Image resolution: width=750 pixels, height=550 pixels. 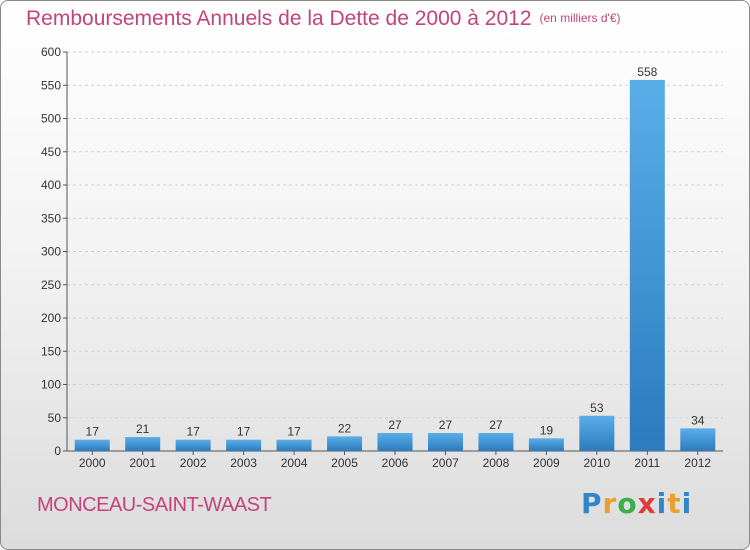 What do you see at coordinates (51, 318) in the screenshot?
I see `y-tick-label: 200` at bounding box center [51, 318].